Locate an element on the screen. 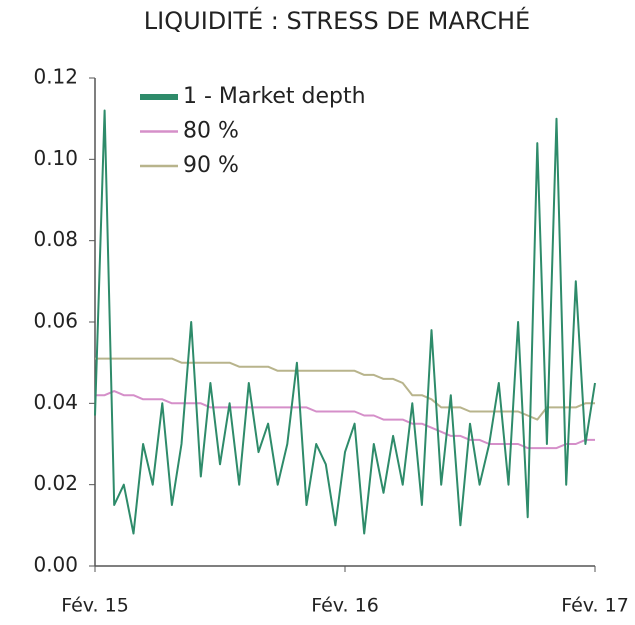 The height and width of the screenshot is (625, 635). chart-title: LIQUIDITÉ : STRESS DE MARCHÉ is located at coordinates (337, 20).